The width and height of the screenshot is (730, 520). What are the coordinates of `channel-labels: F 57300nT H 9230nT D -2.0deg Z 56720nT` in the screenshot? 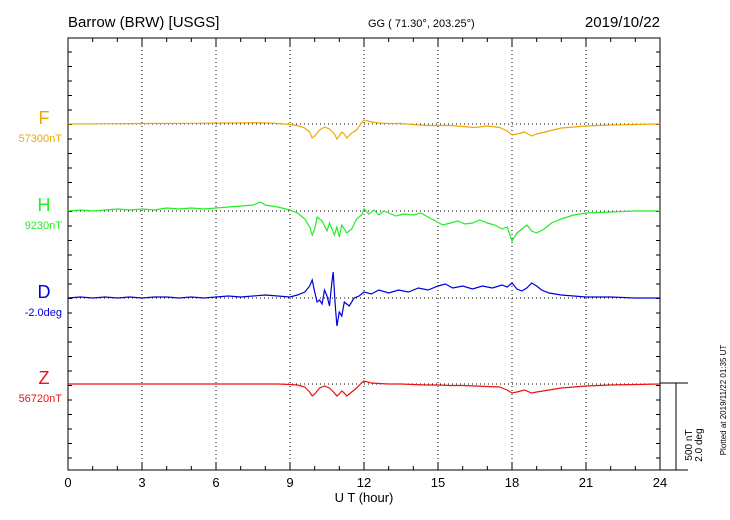 It's located at (41, 256).